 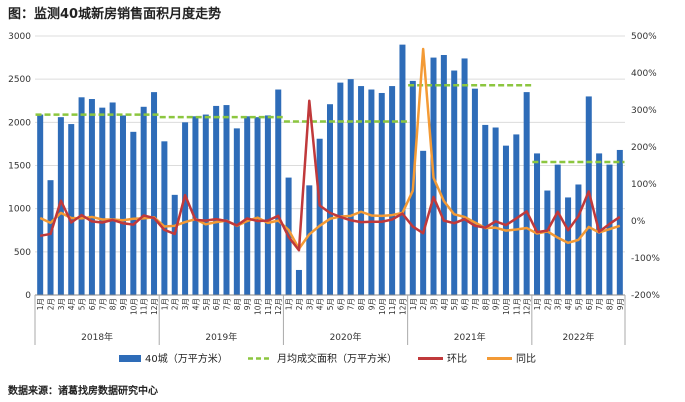 What do you see at coordinates (645, 166) in the screenshot?
I see `y-axis-right: -200% -100% 0% 100% 200% 300% 400% 500%` at bounding box center [645, 166].